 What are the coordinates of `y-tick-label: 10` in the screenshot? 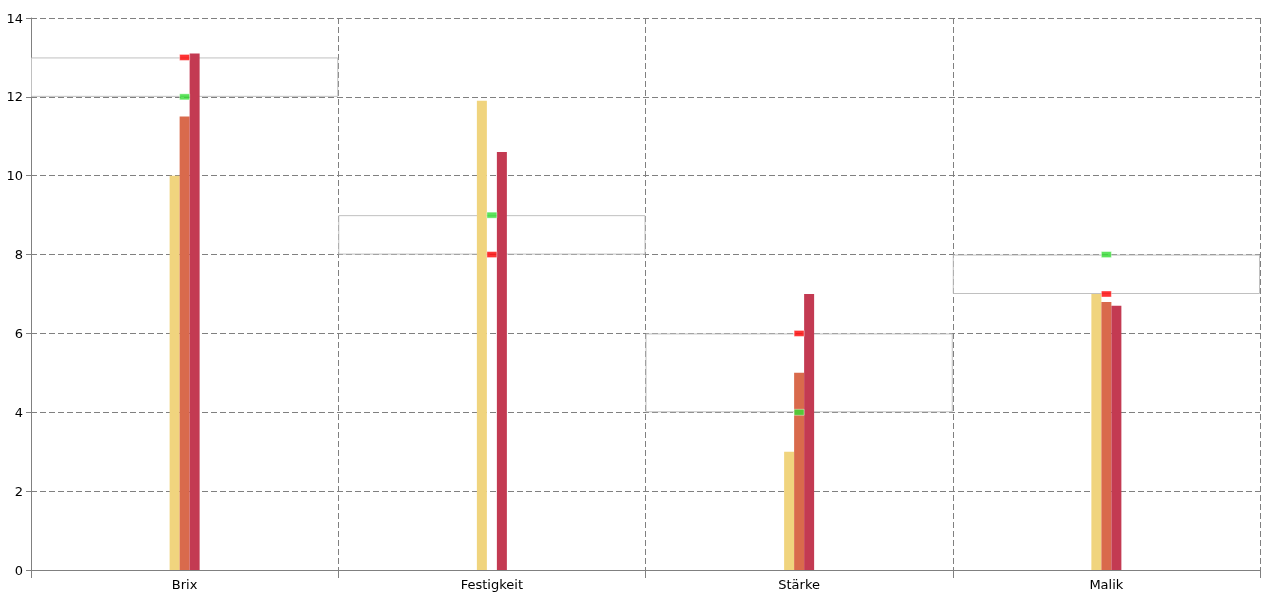 It's located at (14, 176).